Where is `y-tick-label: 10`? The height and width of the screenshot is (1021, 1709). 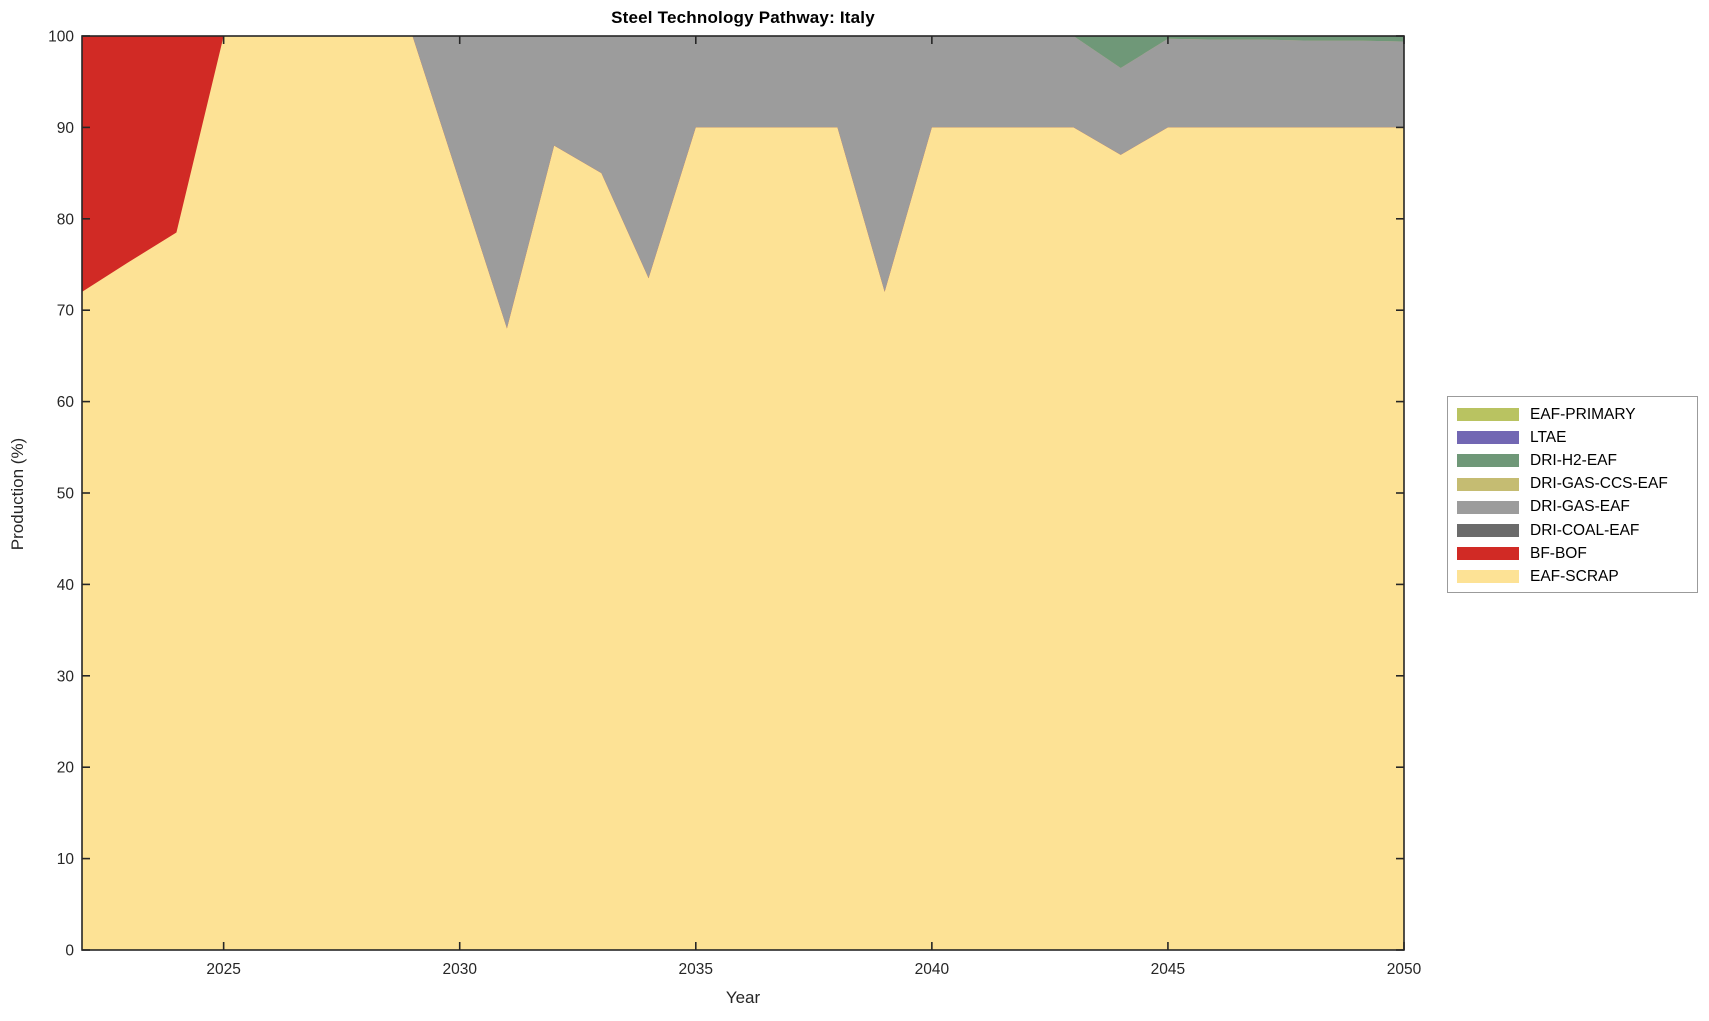
y-tick-label: 10 is located at coordinates (66, 859).